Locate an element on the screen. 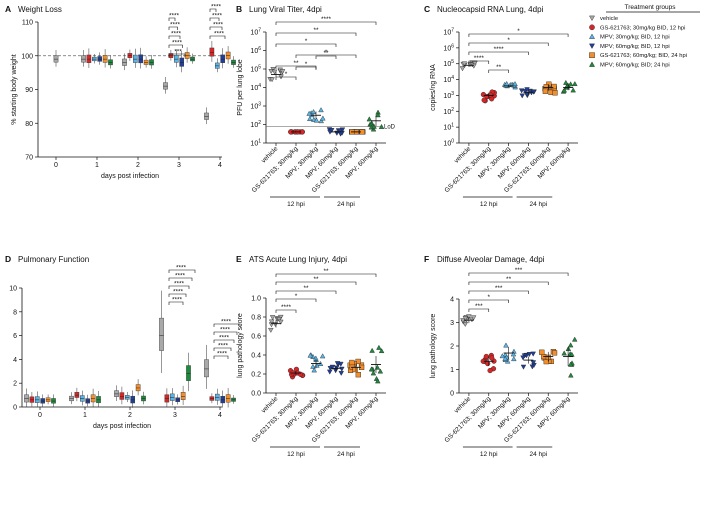  x-tick-label: 2 is located at coordinates (138, 165).